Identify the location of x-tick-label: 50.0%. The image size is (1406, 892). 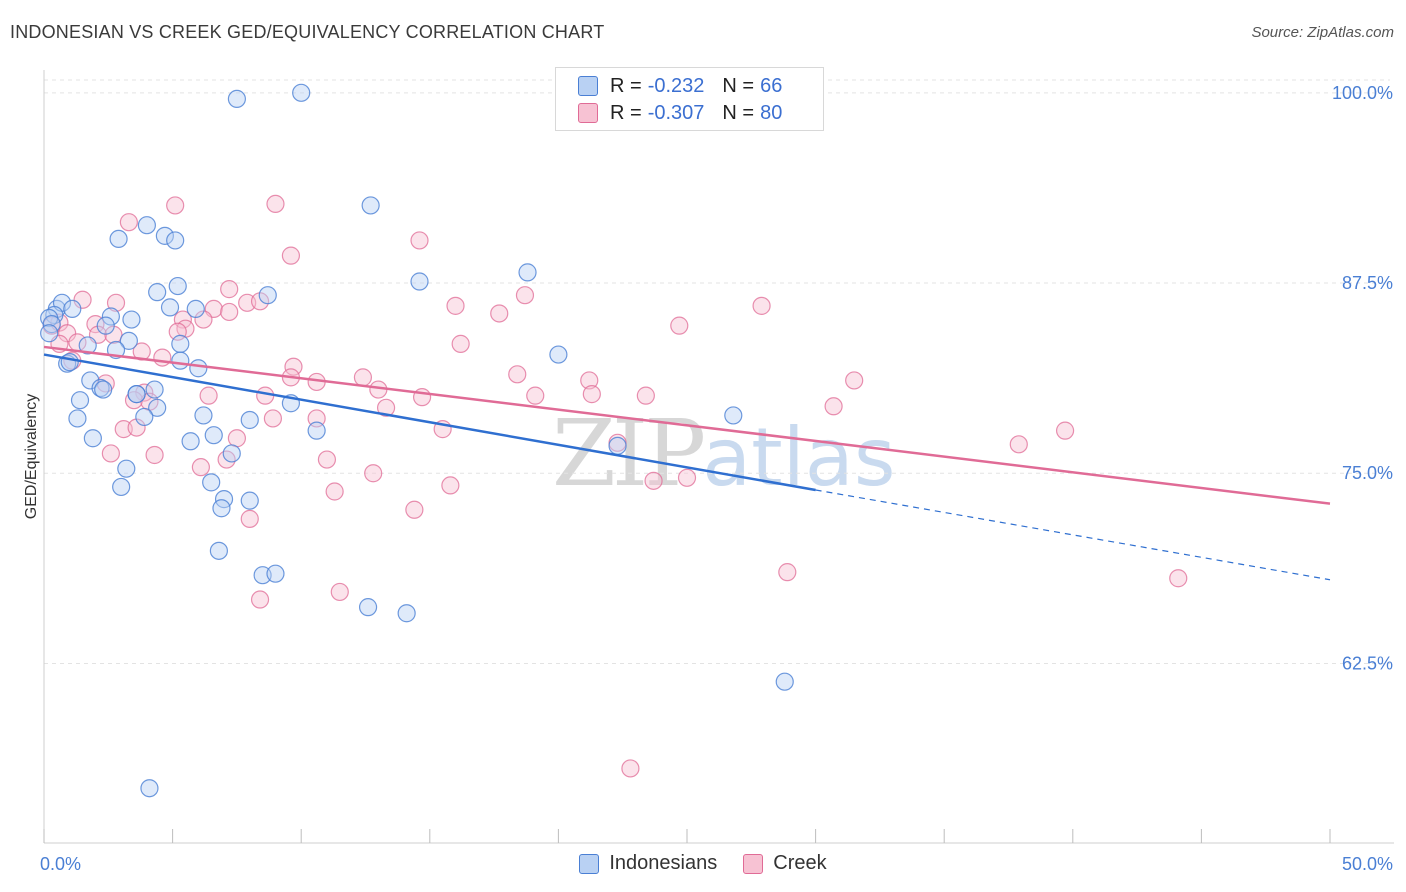
(1367, 864).